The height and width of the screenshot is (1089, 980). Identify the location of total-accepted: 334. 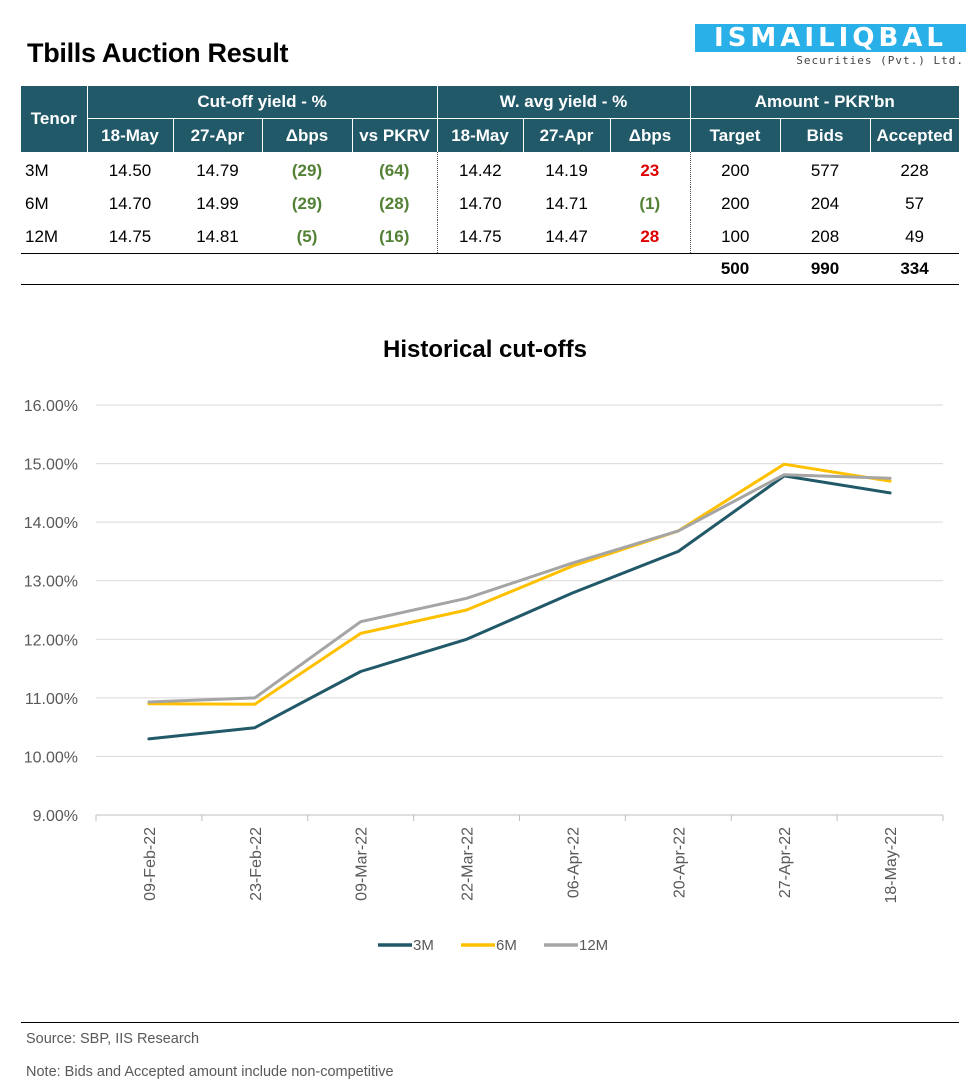
(915, 269).